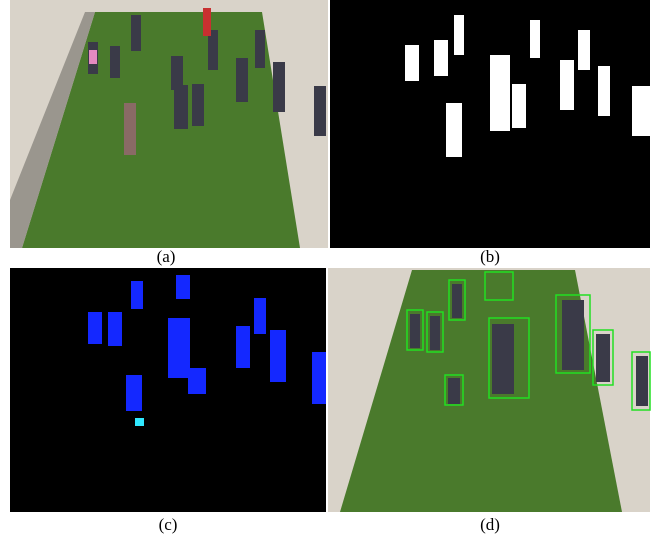 The height and width of the screenshot is (537, 656). What do you see at coordinates (166, 256) in the screenshot?
I see `caption: (a)` at bounding box center [166, 256].